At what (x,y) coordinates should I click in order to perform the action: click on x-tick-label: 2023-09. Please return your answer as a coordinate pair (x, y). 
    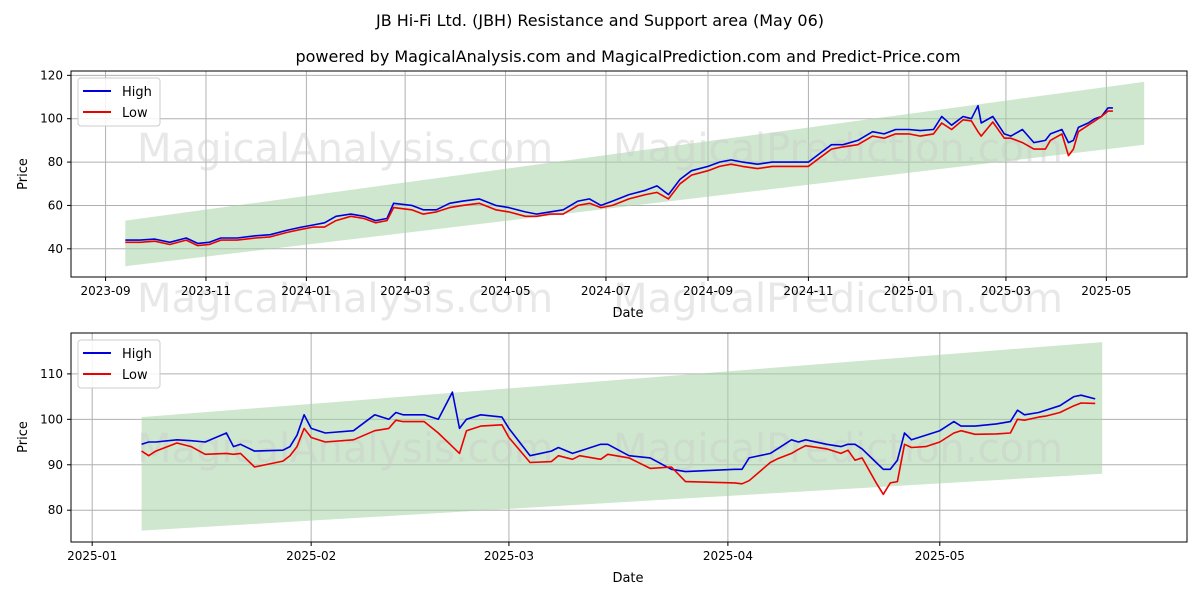
    Looking at the image, I should click on (105, 291).